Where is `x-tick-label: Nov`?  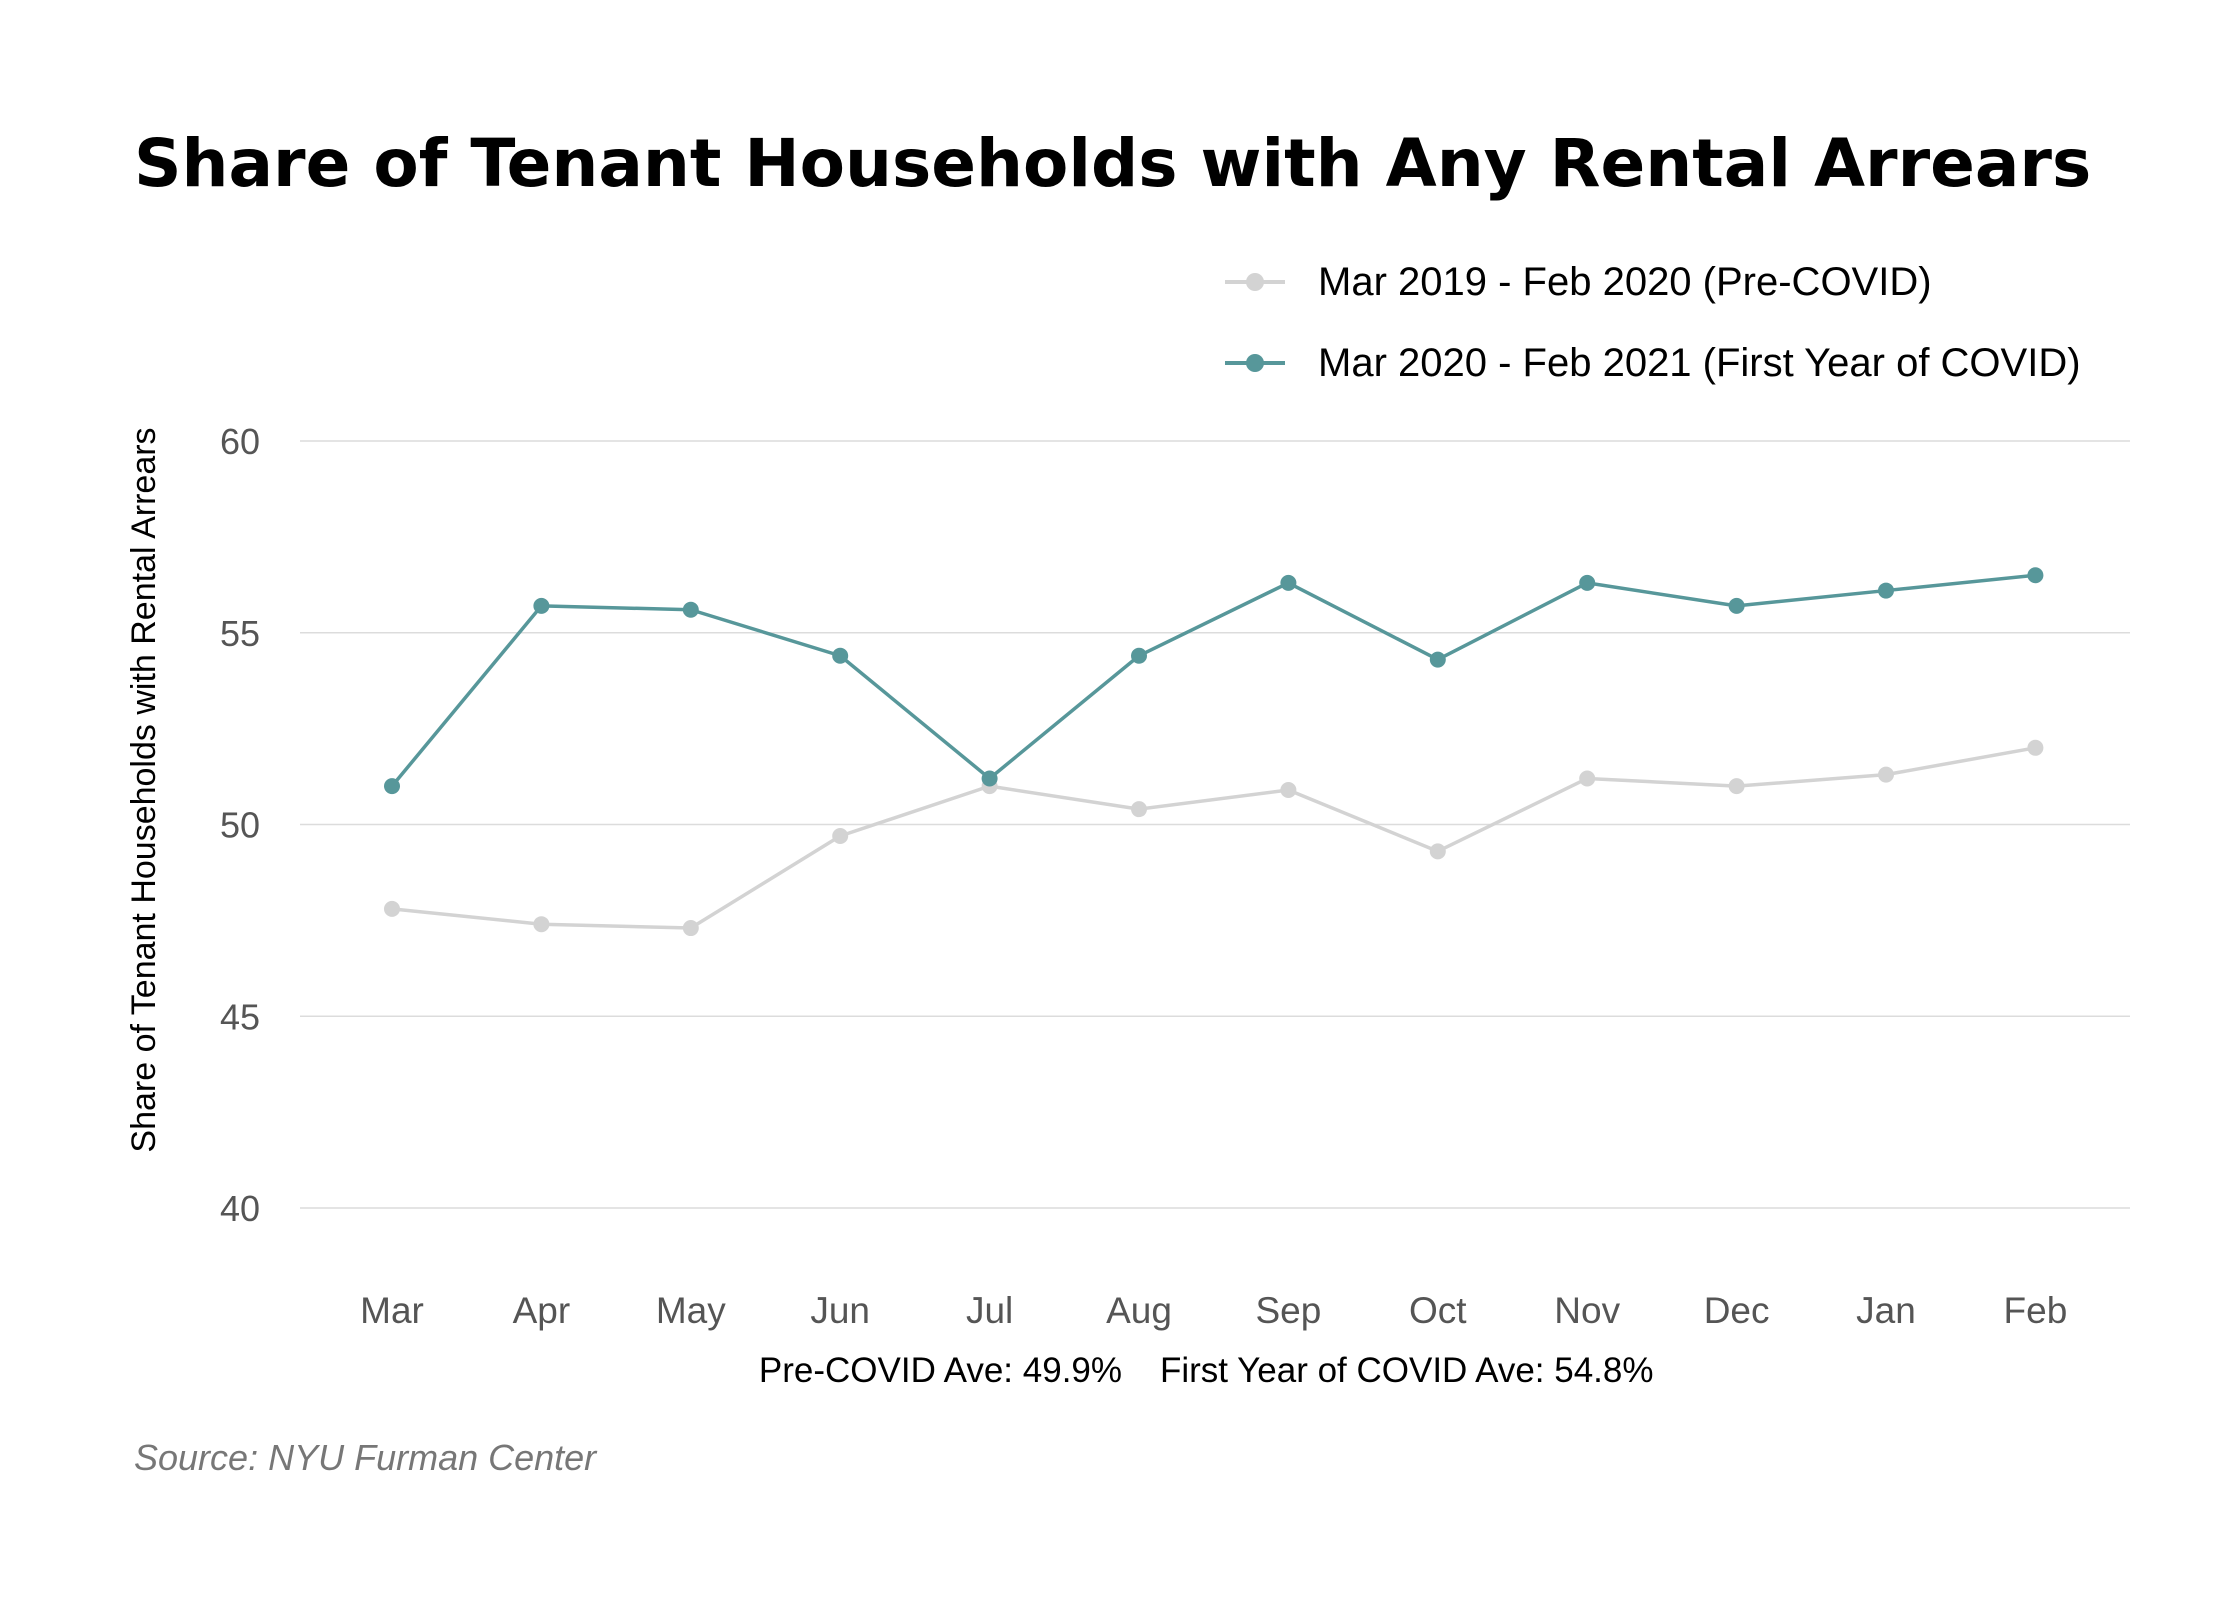 x-tick-label: Nov is located at coordinates (1587, 1310).